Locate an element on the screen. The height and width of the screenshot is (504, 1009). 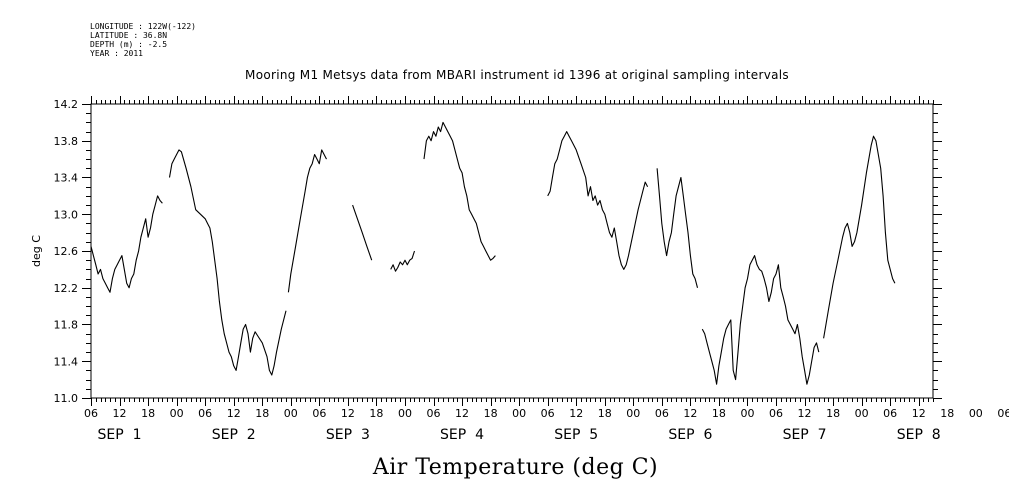
y-tick-label: 13.4 is located at coordinates (66, 178).